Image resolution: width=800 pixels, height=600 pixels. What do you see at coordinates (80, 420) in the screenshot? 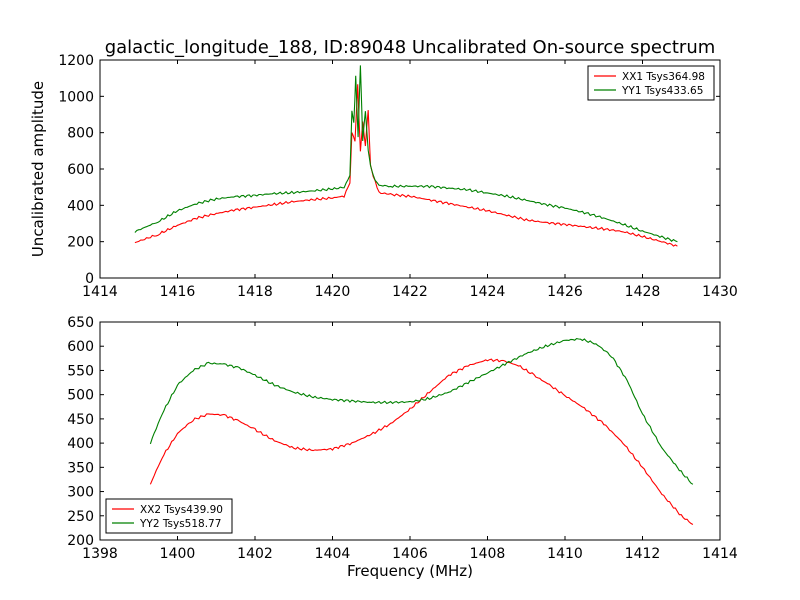
I see `y-tick-label: 450` at bounding box center [80, 420].